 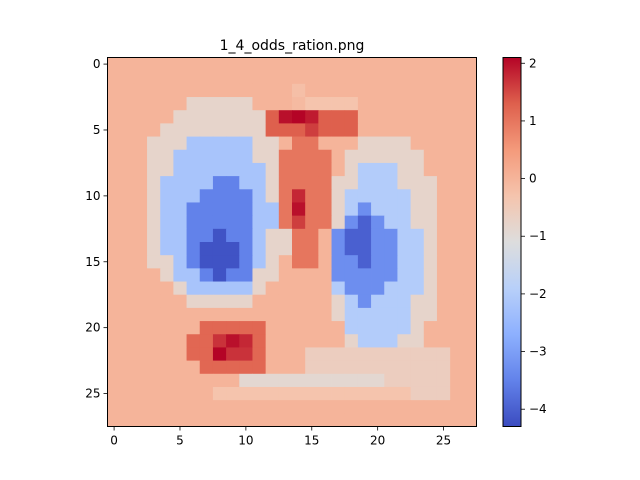 I want to click on colorbar-tick-label: 2, so click(x=533, y=63).